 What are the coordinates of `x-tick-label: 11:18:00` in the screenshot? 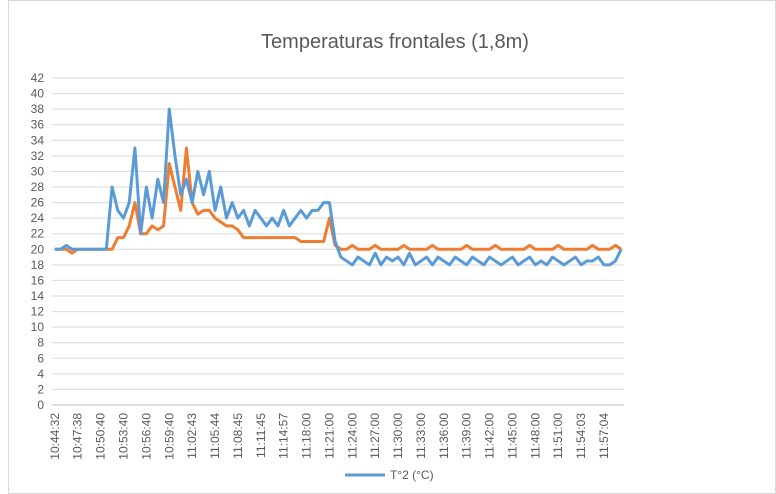 It's located at (307, 436).